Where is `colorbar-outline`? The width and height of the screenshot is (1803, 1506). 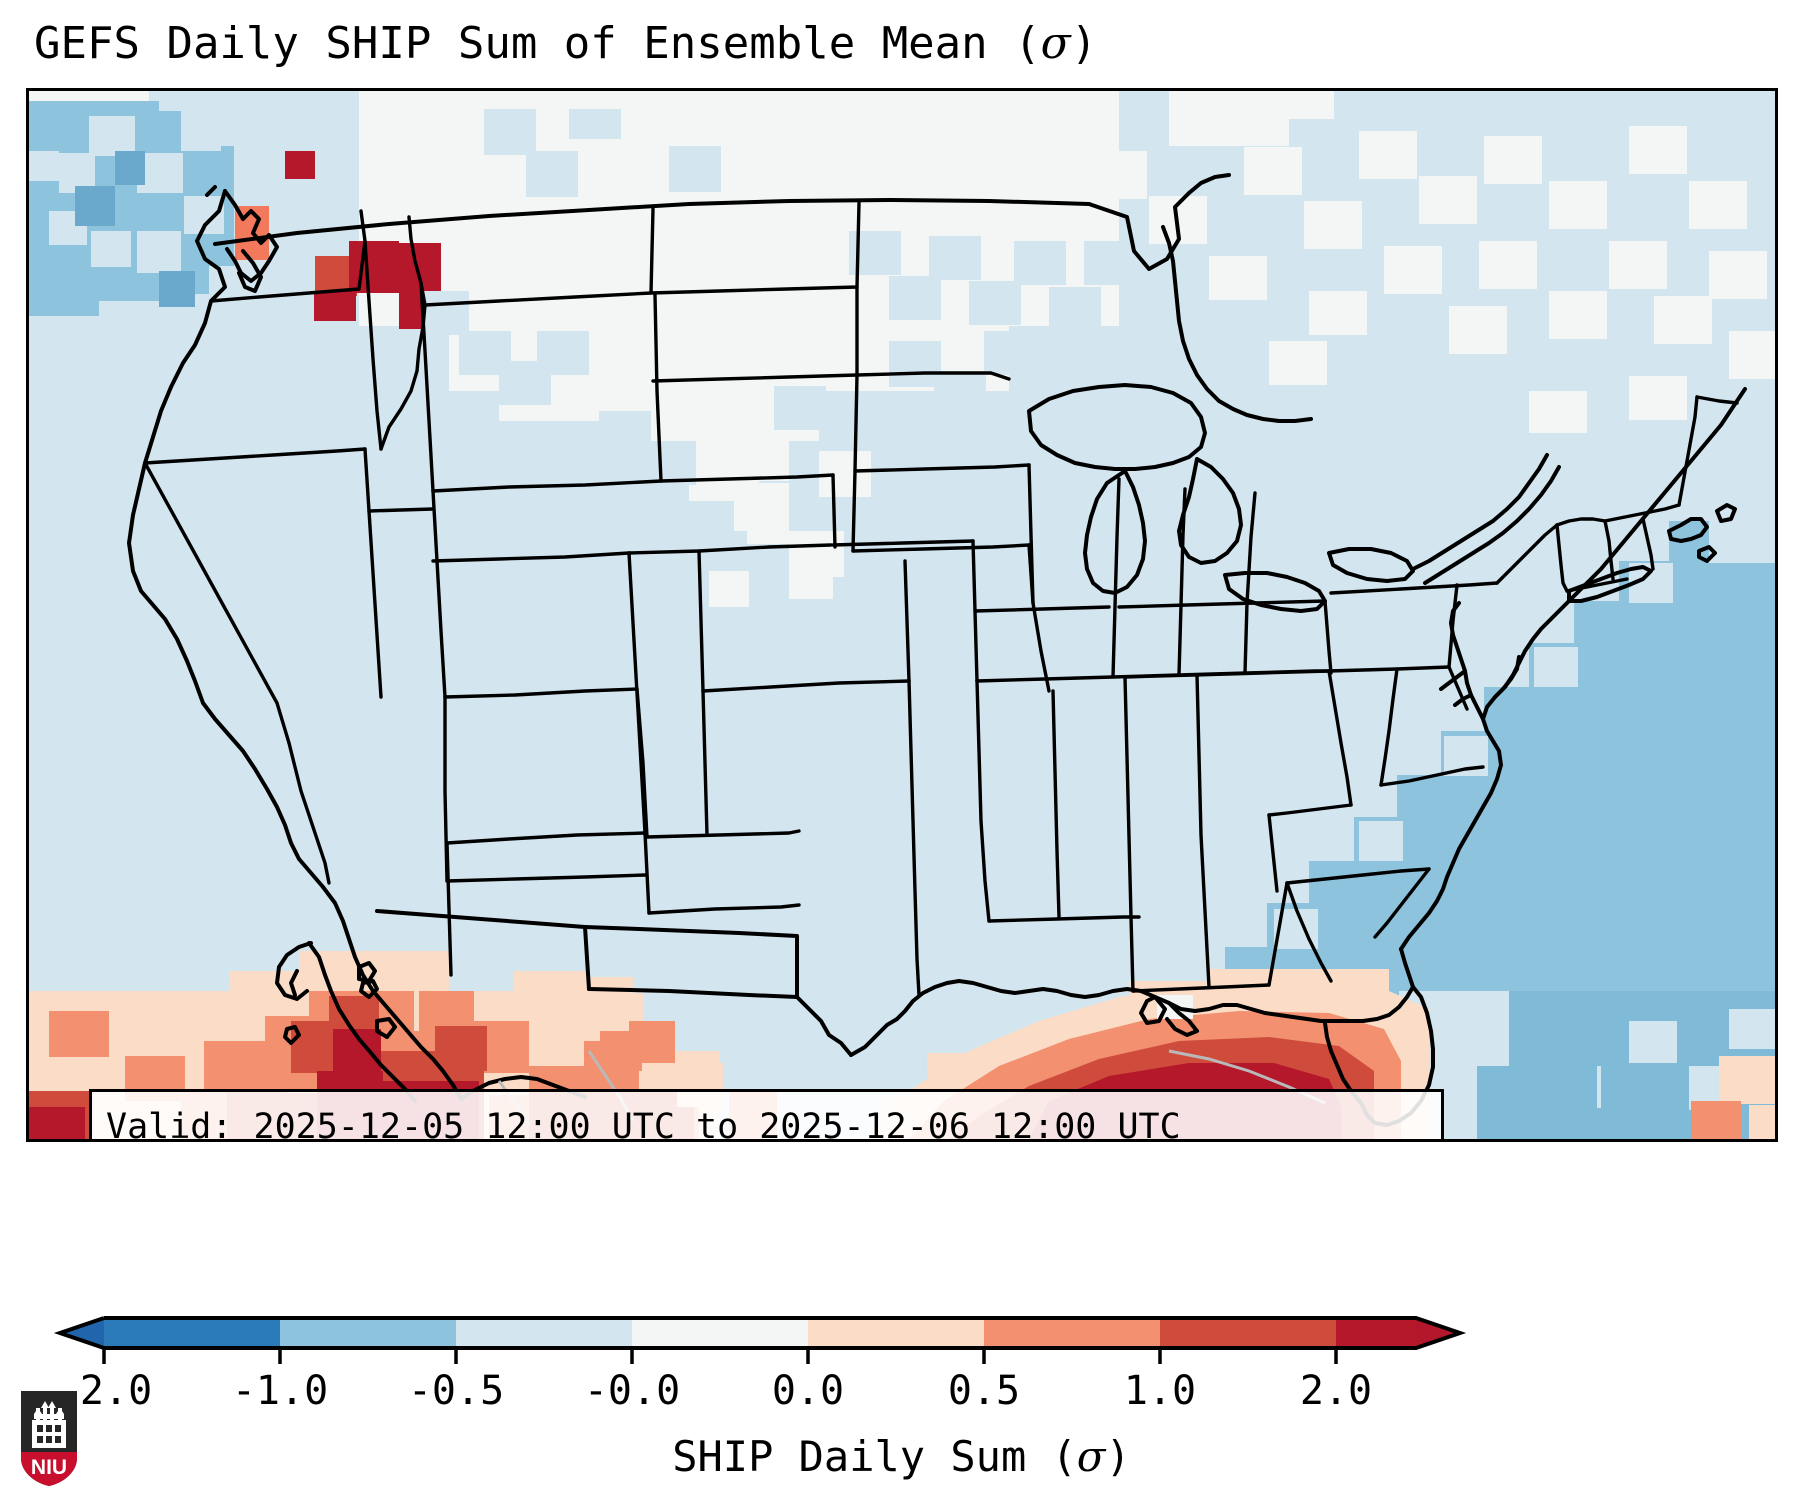
colorbar-outline is located at coordinates (760, 1333).